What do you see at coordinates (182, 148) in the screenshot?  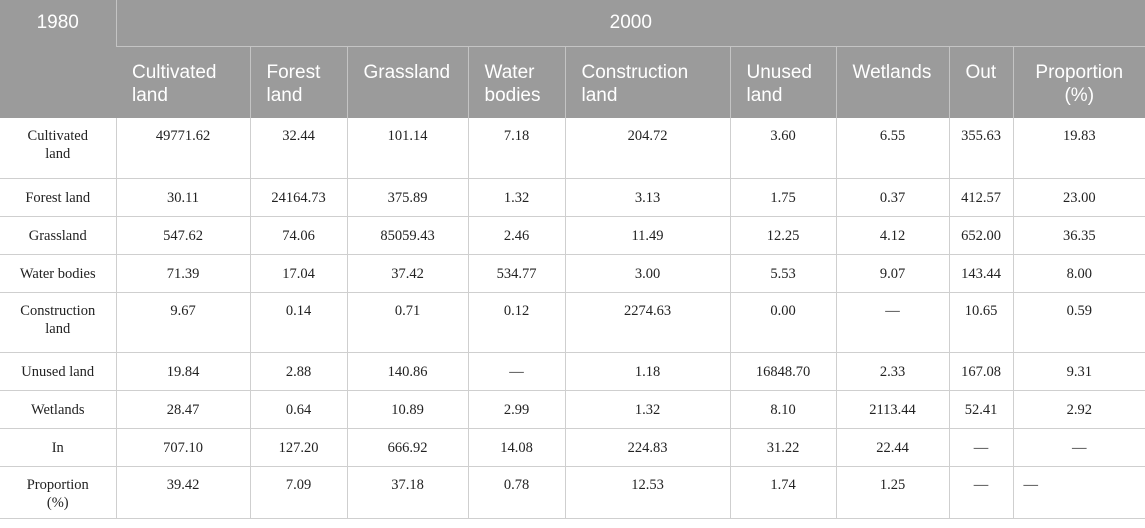 I see `table-cell: 49771.62` at bounding box center [182, 148].